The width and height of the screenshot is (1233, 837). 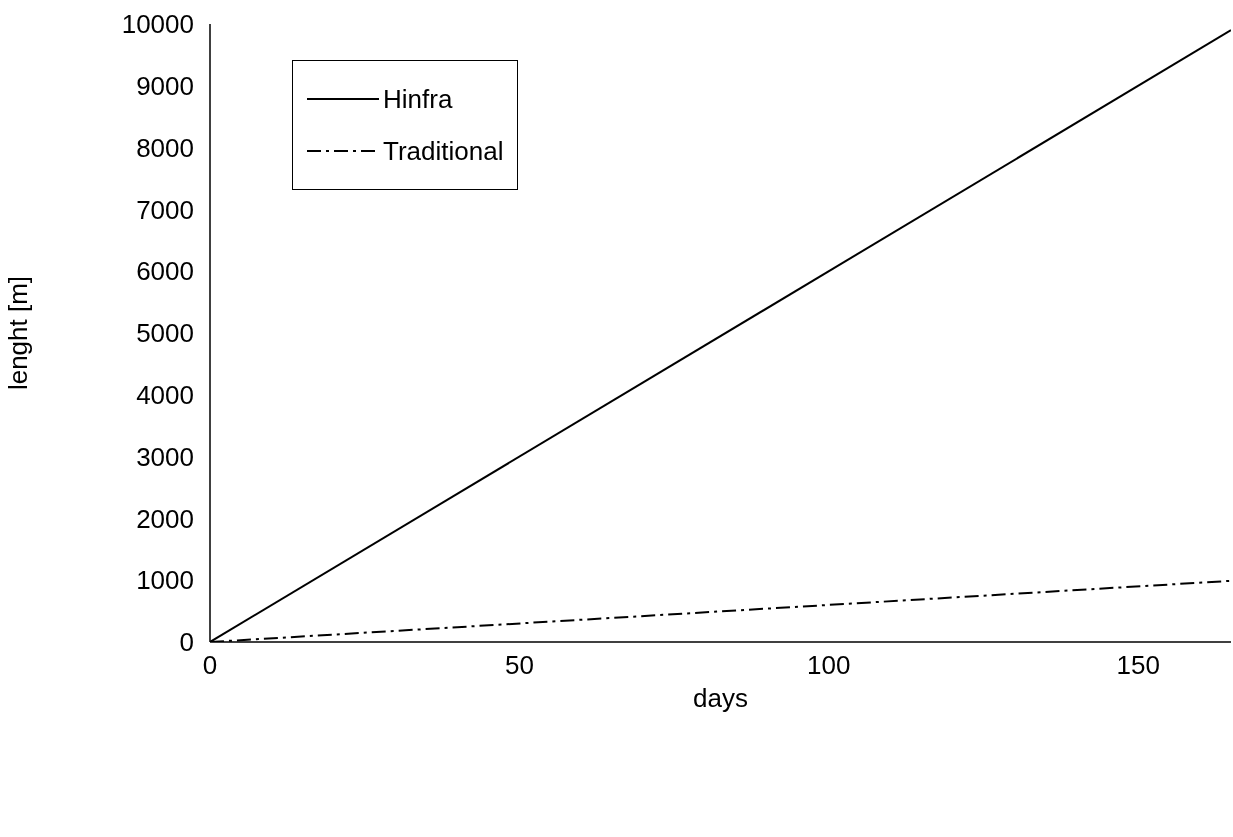 What do you see at coordinates (165, 86) in the screenshot?
I see `y-tick-label: 9000` at bounding box center [165, 86].